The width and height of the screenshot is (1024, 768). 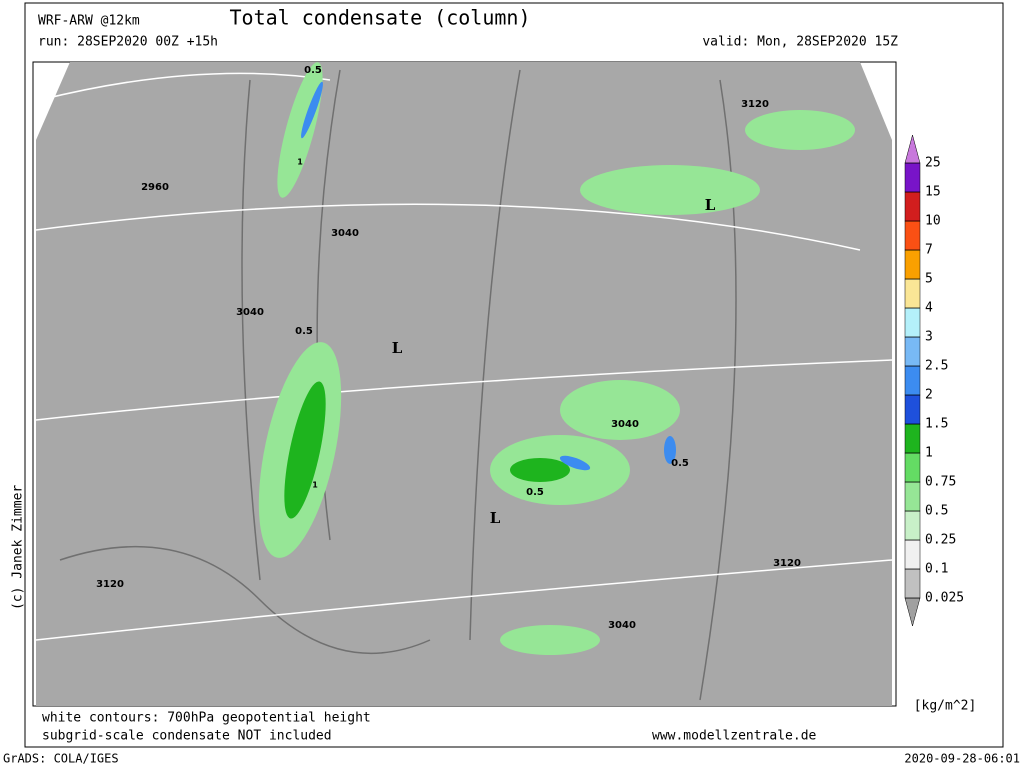 I want to click on map-title: Total condensate (column), so click(x=379, y=18).